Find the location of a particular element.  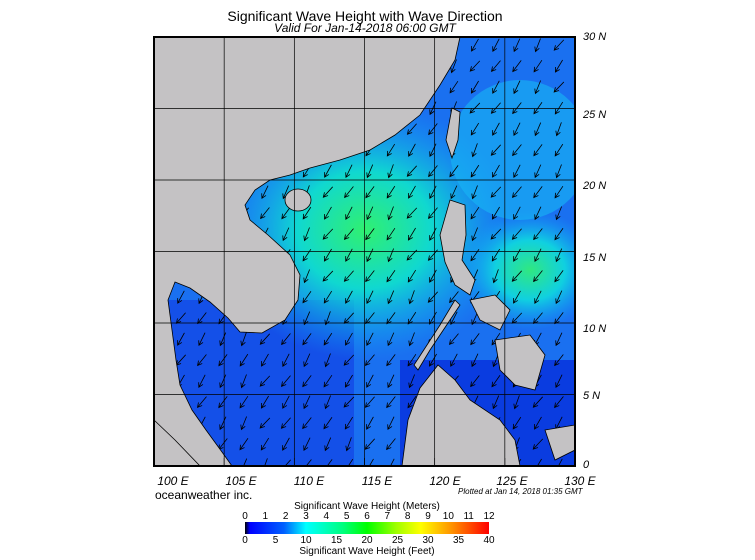

lon-label: 120 E is located at coordinates (445, 481).